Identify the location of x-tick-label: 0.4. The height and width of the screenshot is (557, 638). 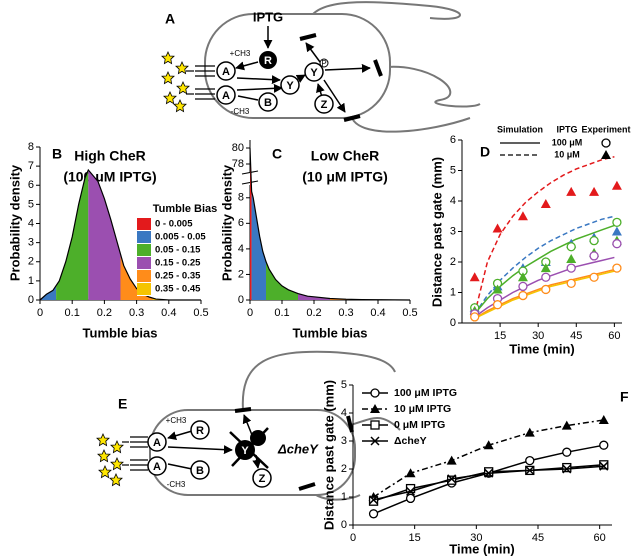
(168, 313).